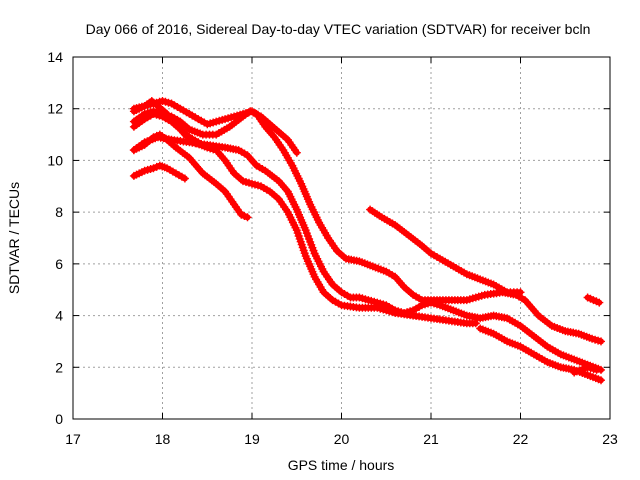 The image size is (640, 480). I want to click on y-tick-label: 4, so click(59, 316).